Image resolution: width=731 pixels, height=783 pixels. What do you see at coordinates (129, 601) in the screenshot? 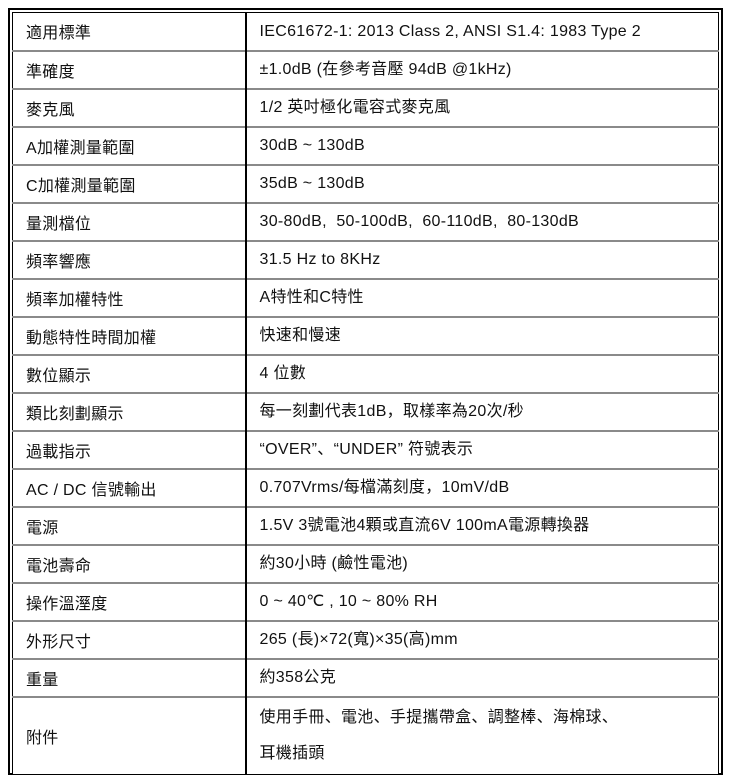
I see `spec-label: 操作溫溼度` at bounding box center [129, 601].